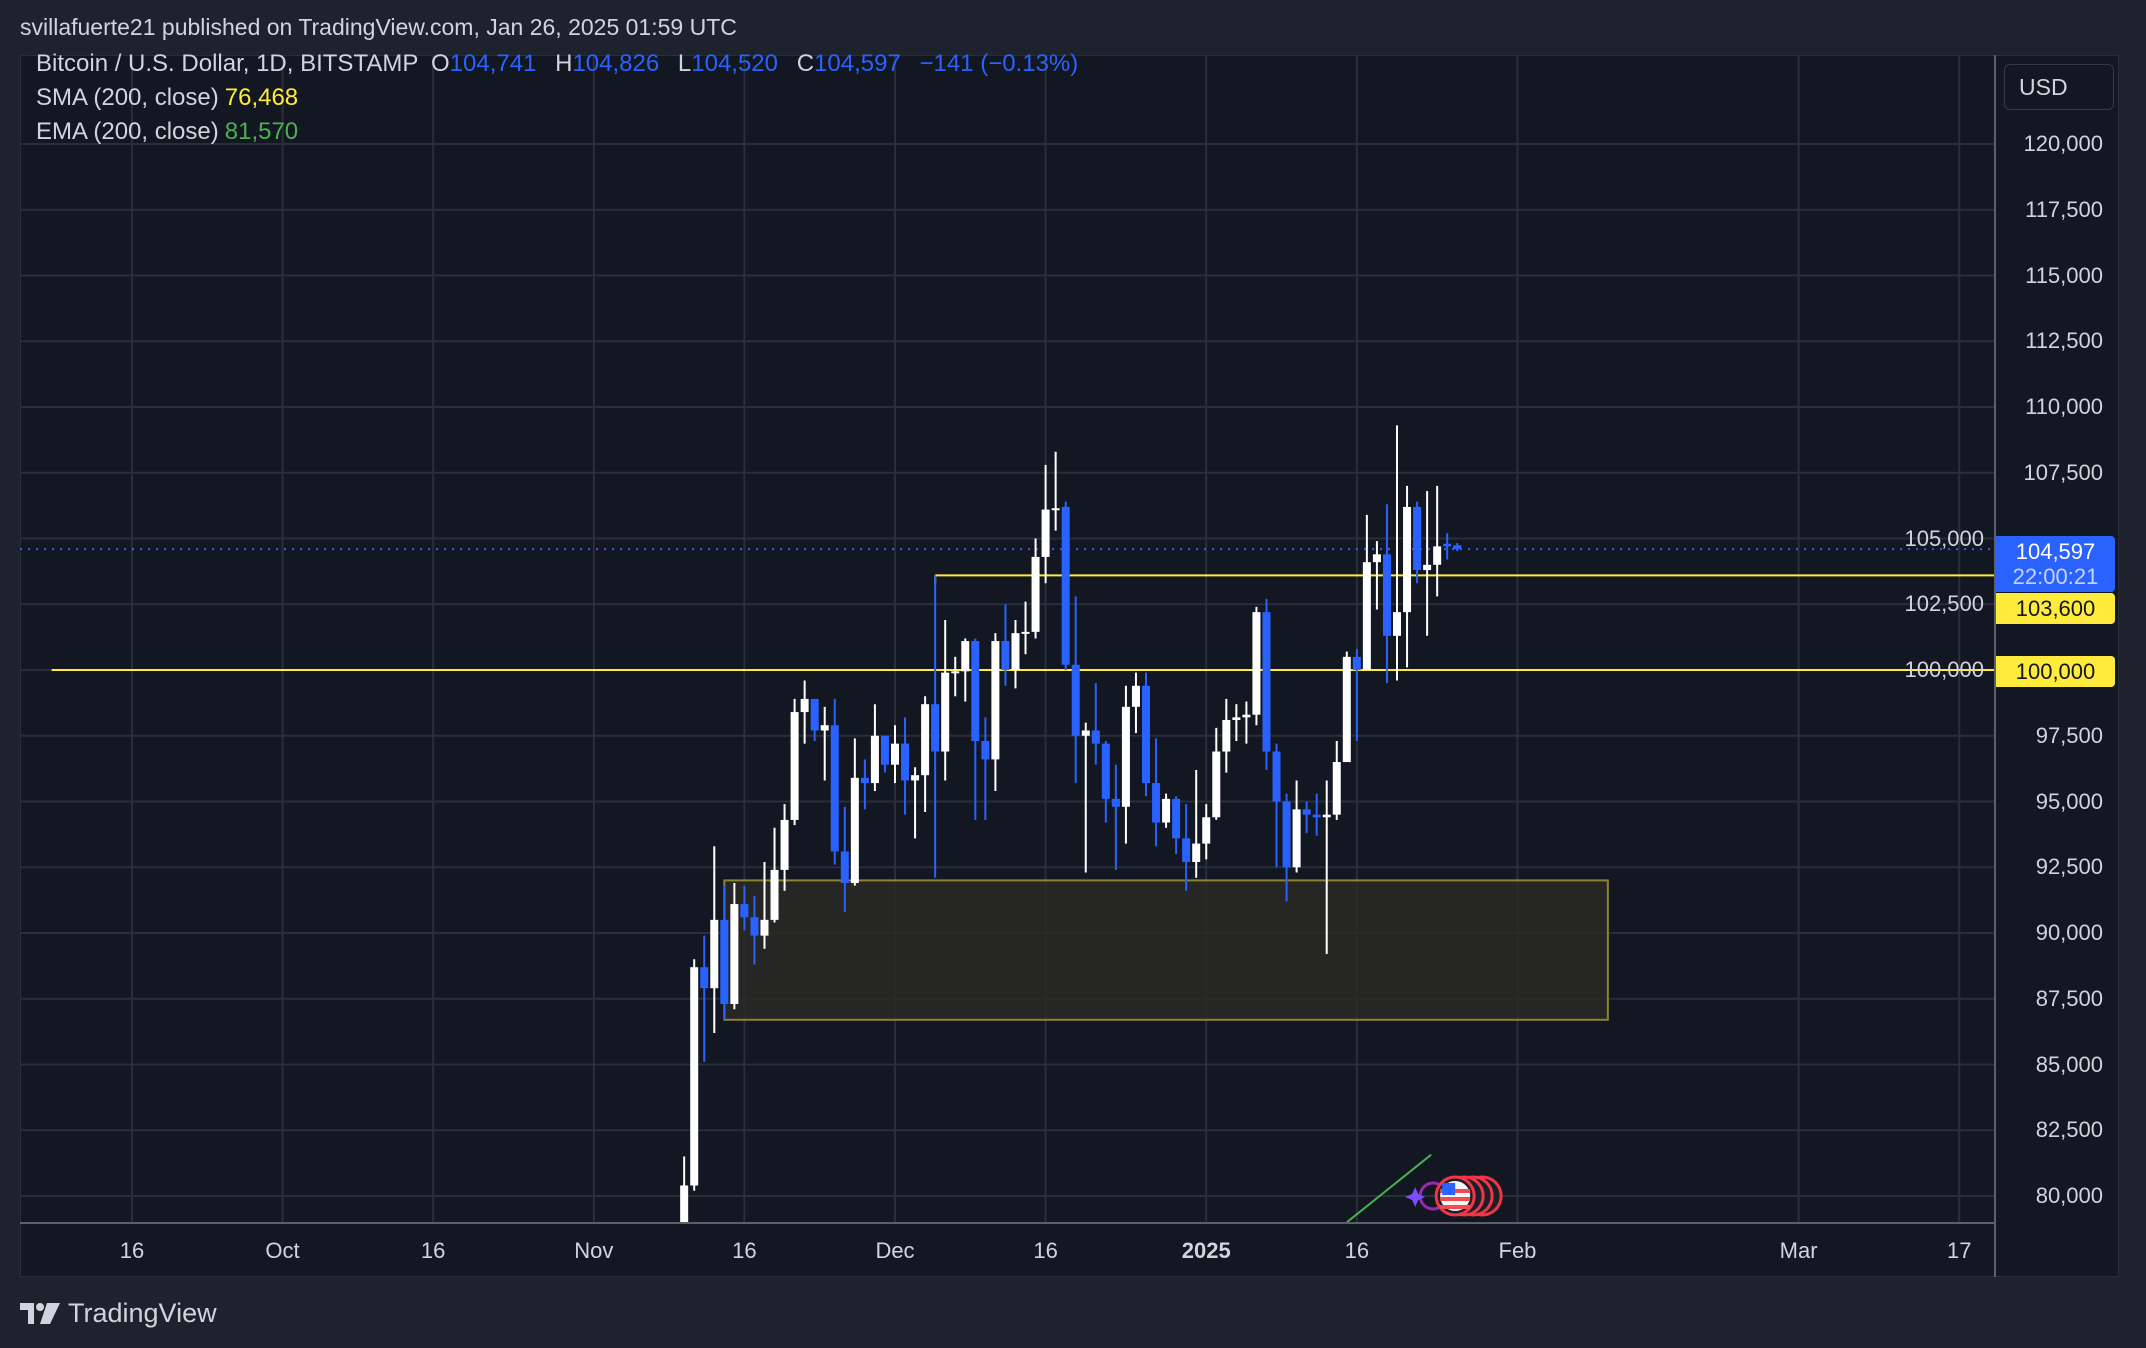 The image size is (2146, 1348). What do you see at coordinates (2069, 867) in the screenshot?
I see `price-tick-label: 92,500` at bounding box center [2069, 867].